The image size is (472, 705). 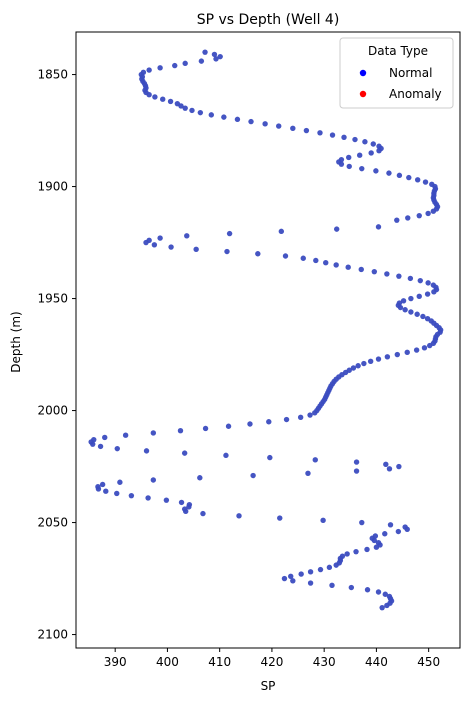 I want to click on legend-marker-anomaly, so click(x=363, y=94).